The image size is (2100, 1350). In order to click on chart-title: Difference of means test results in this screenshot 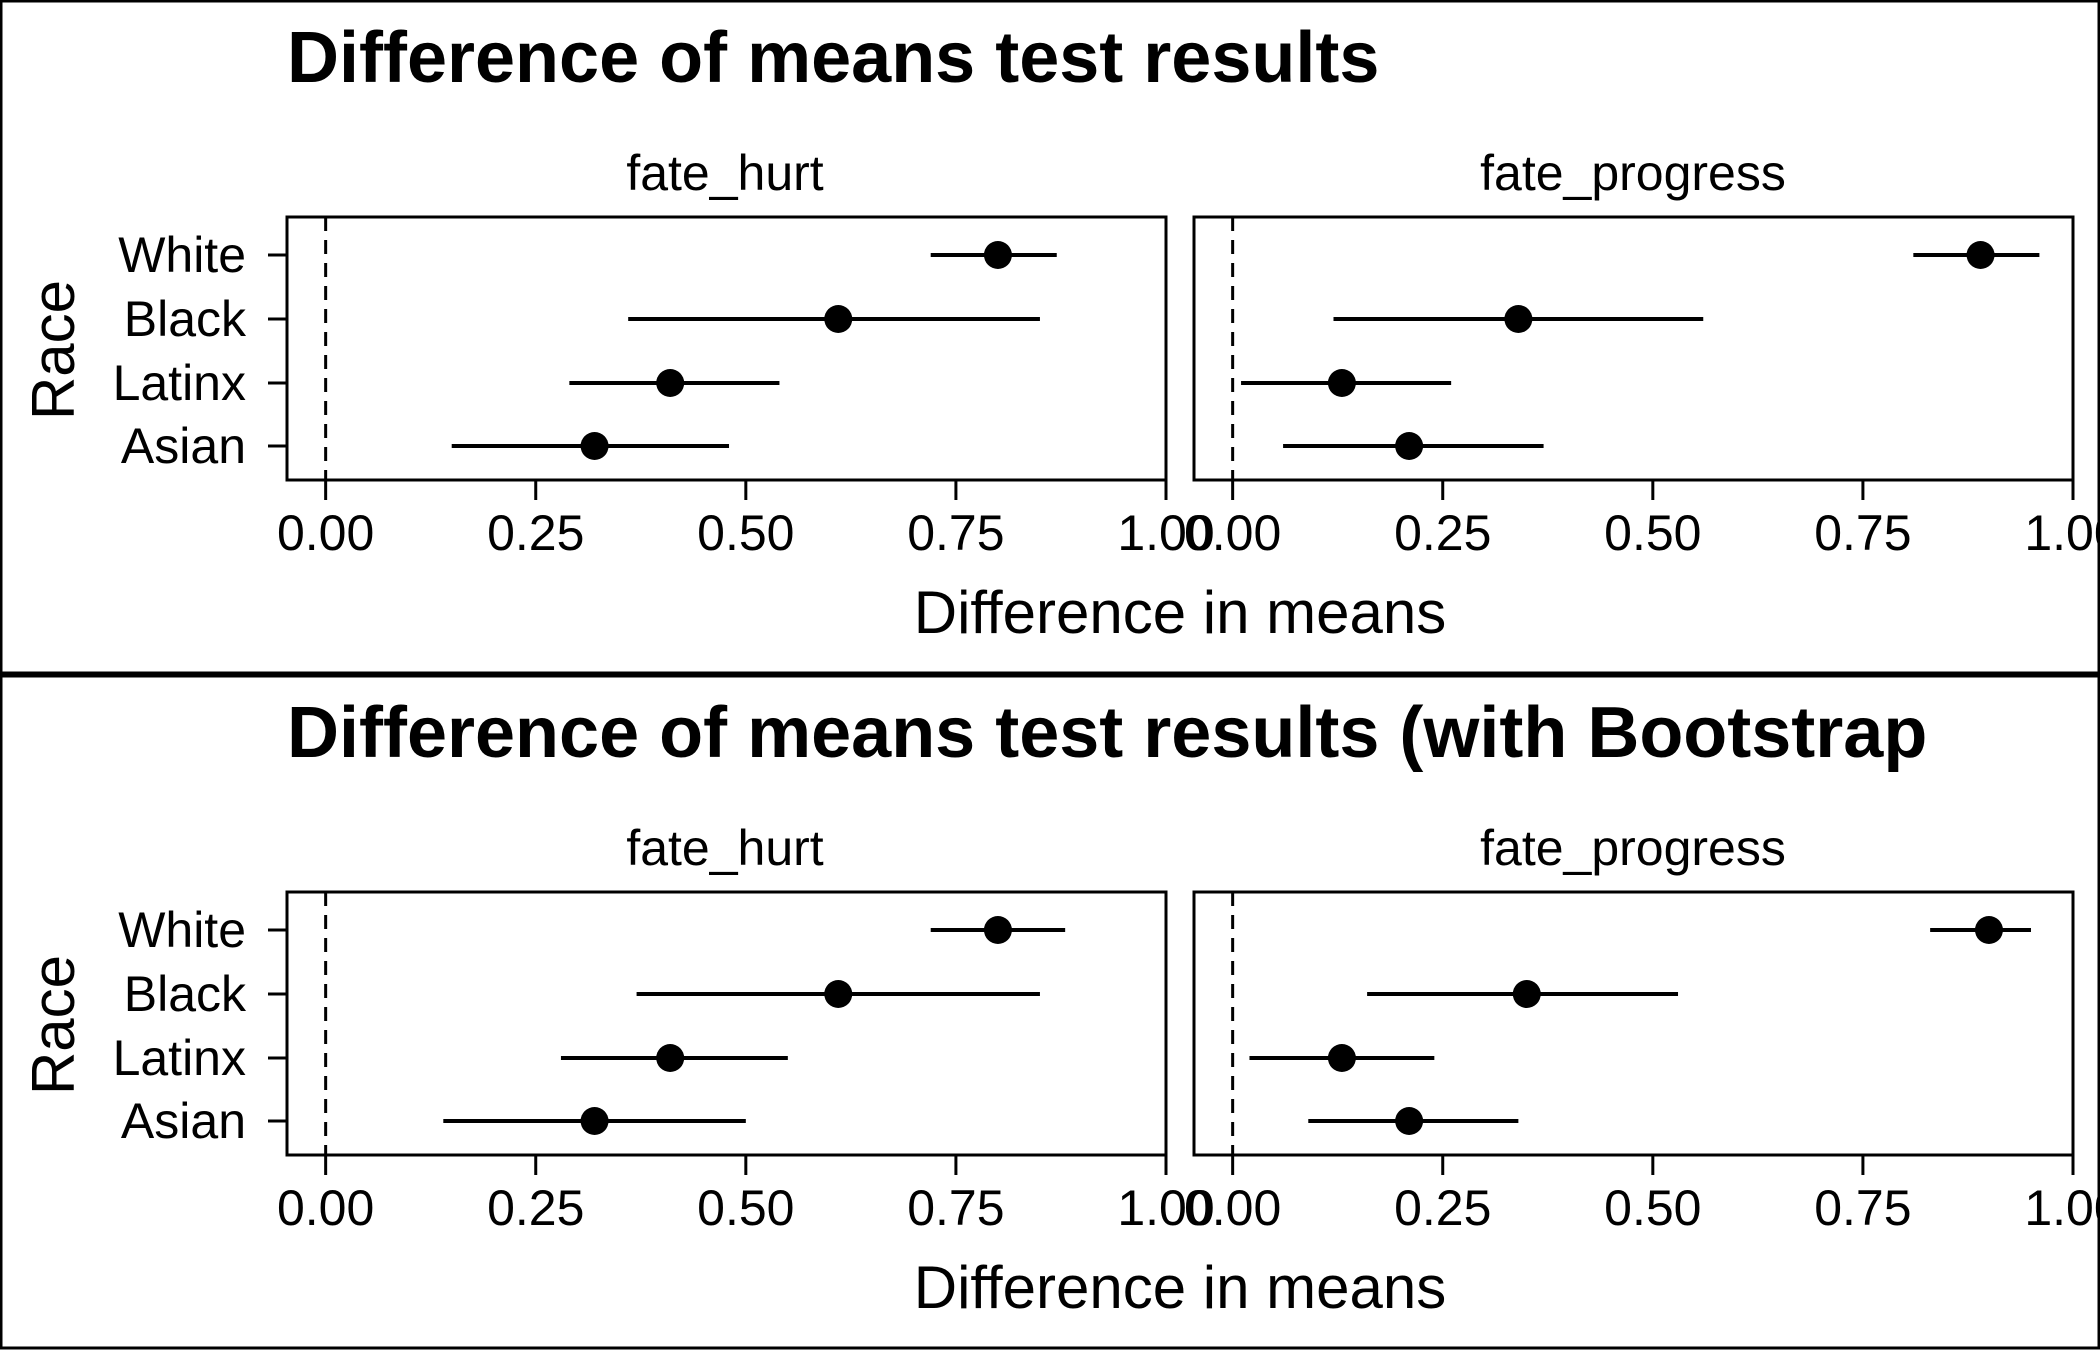, I will do `click(833, 58)`.